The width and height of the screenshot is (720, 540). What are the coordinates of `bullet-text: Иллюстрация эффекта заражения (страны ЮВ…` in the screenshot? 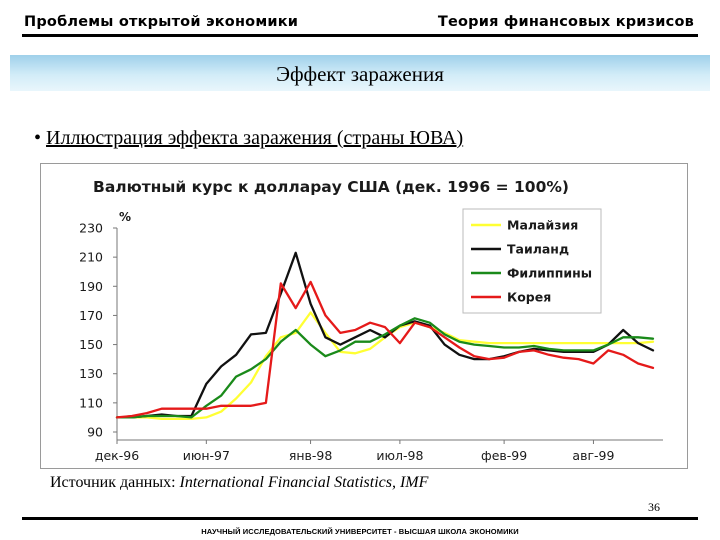 It's located at (255, 138).